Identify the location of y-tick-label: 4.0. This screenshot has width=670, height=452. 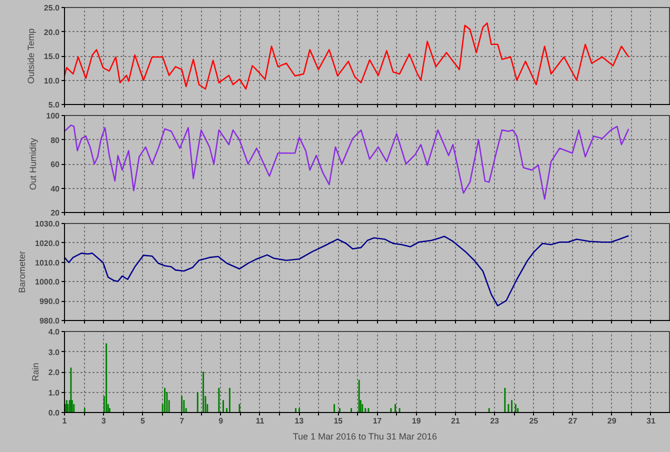
(54, 332).